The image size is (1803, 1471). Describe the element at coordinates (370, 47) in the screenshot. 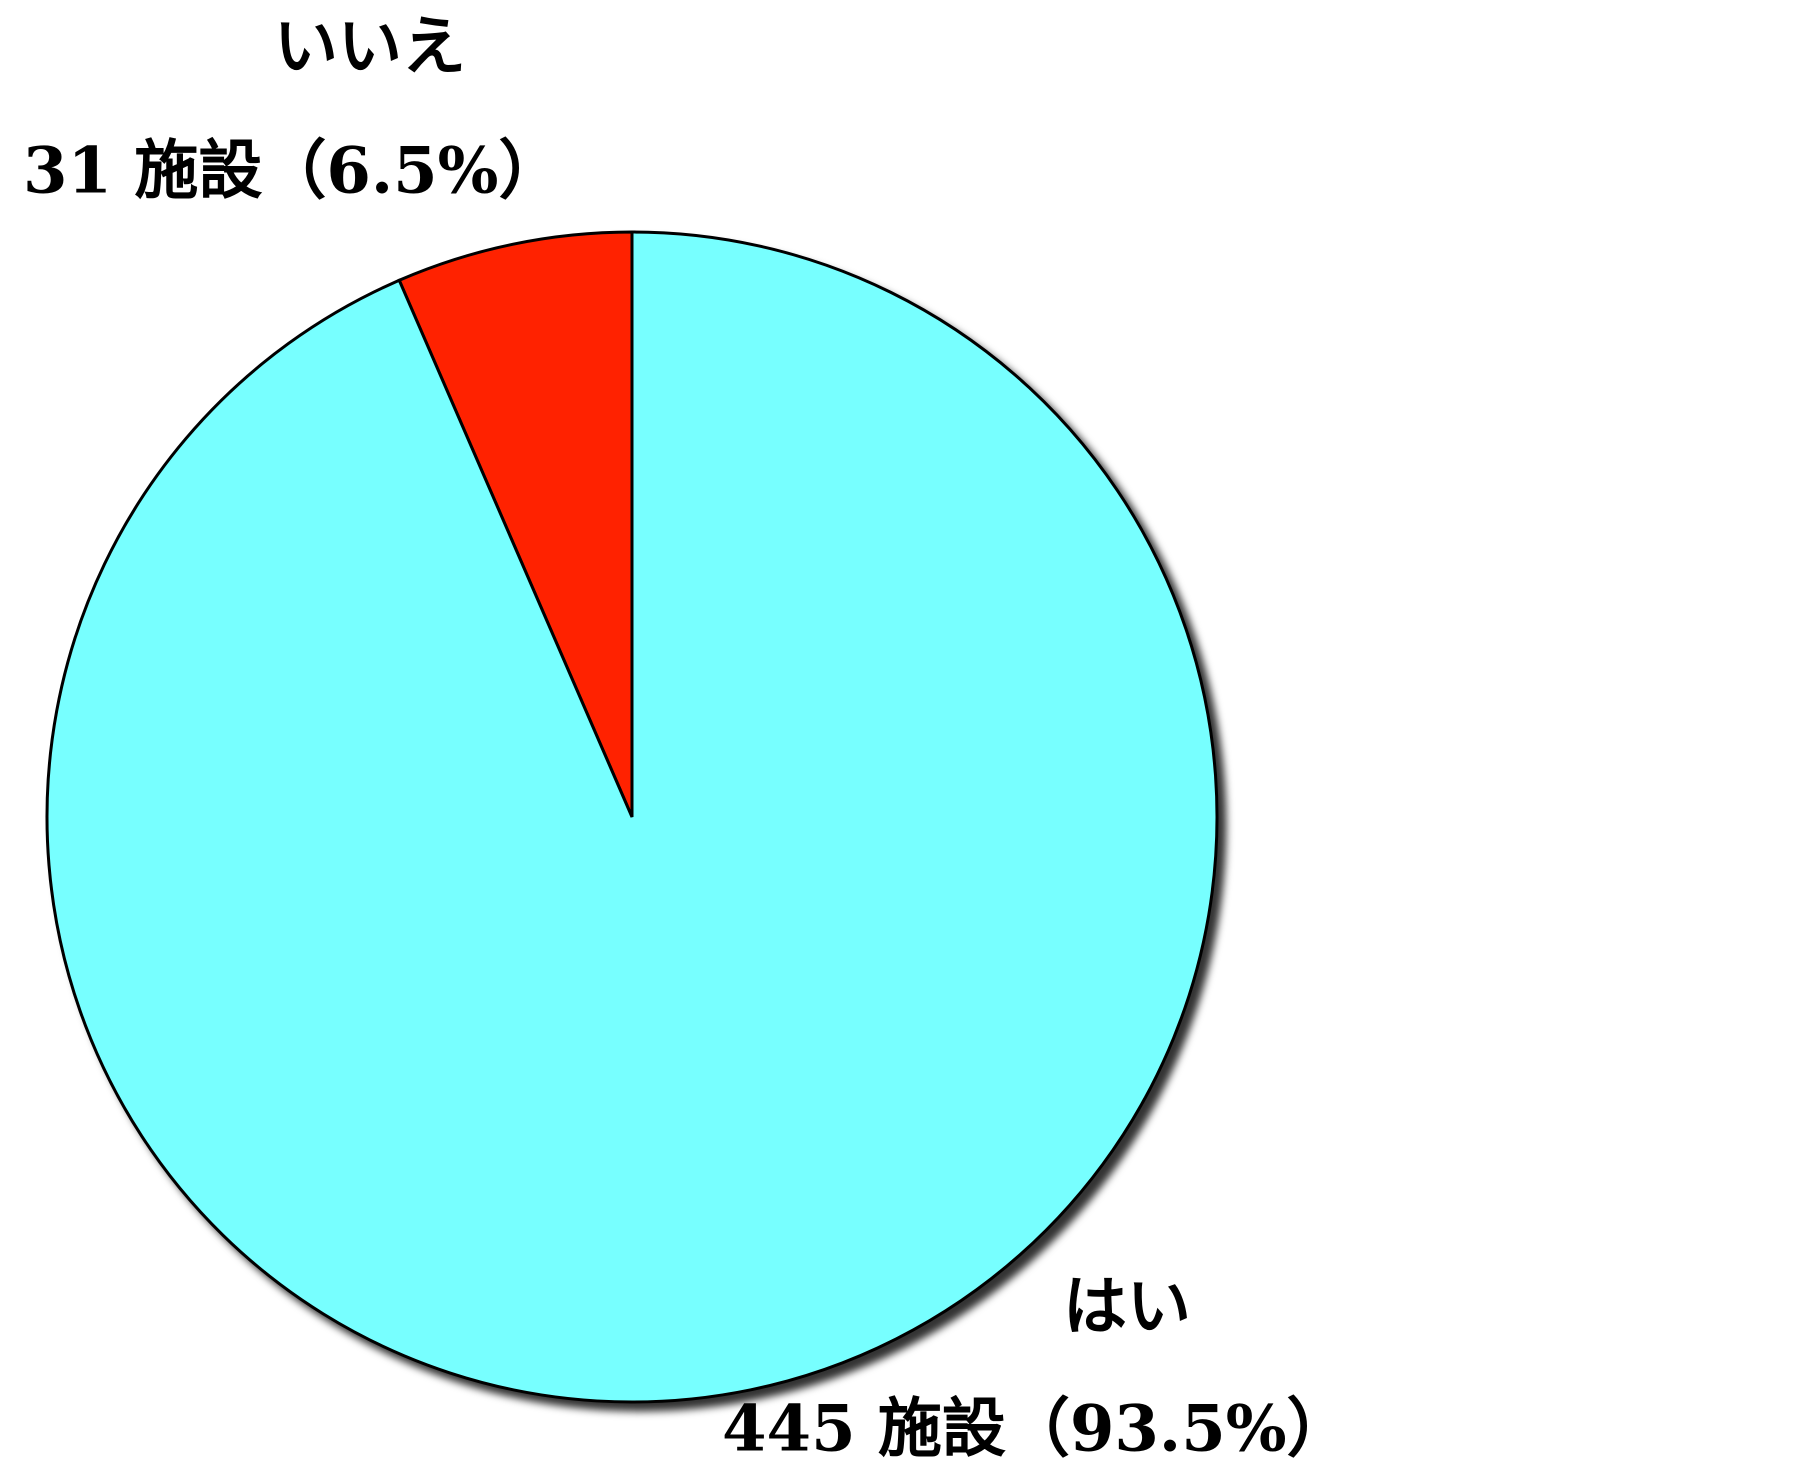

I see `slice-label: いいえ` at that location.